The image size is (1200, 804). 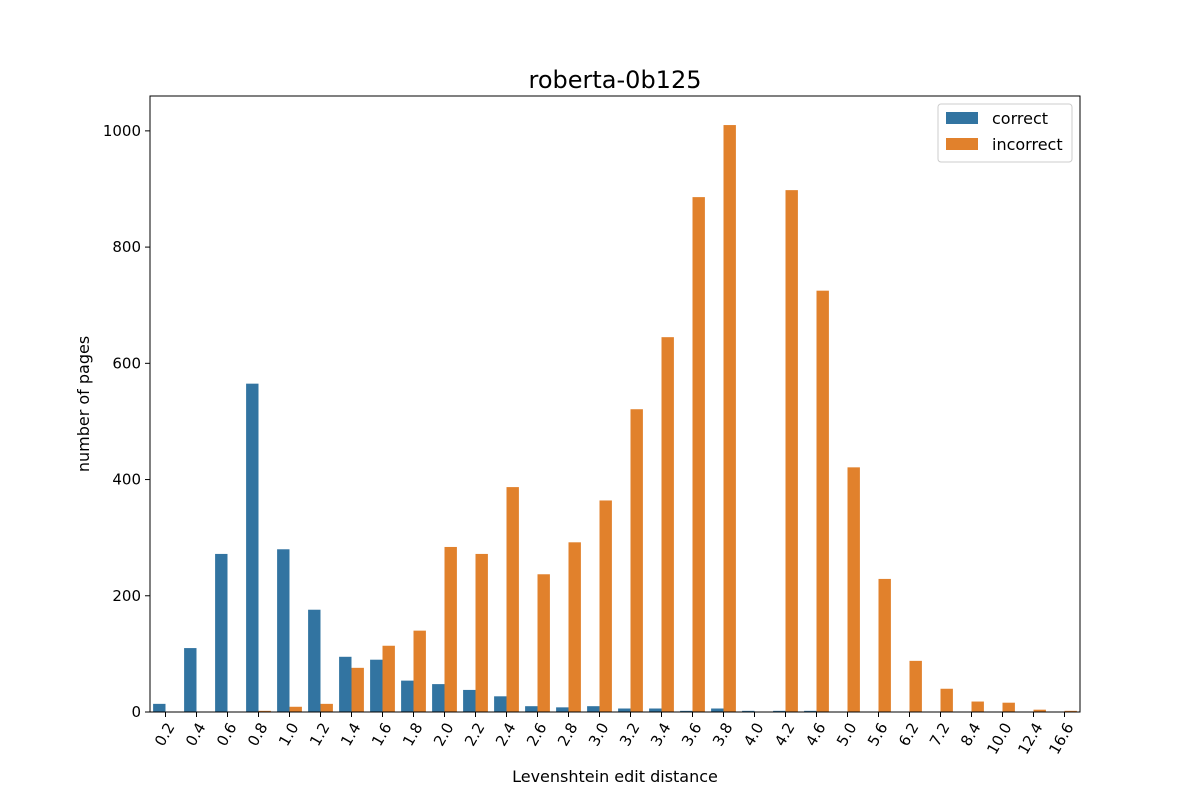 What do you see at coordinates (686, 711) in the screenshot?
I see `bar-correct-3.6` at bounding box center [686, 711].